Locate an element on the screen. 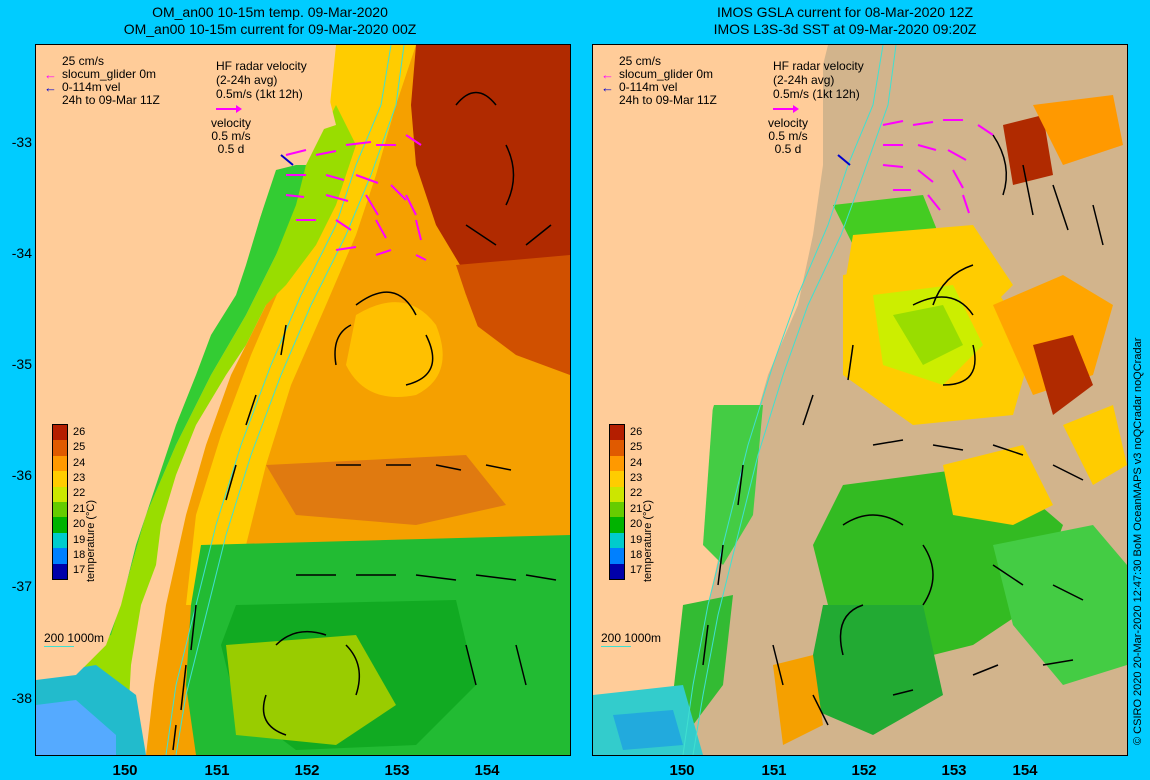 This screenshot has width=1150, height=780. right-hf-line1: HF radar velocity is located at coordinates (818, 66).